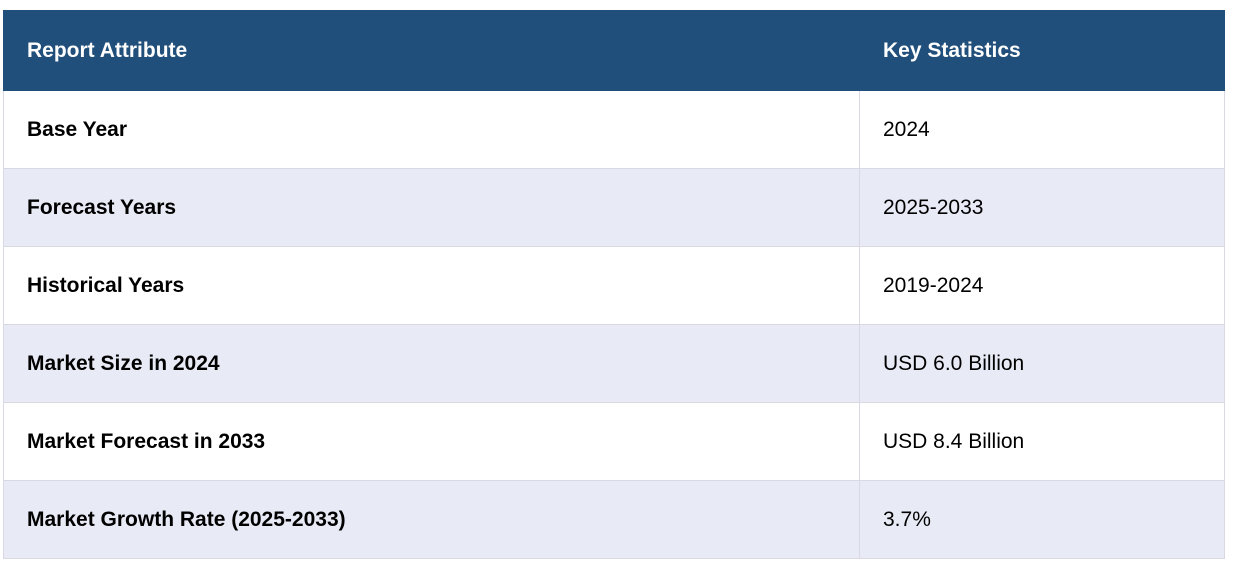 The width and height of the screenshot is (1234, 570). What do you see at coordinates (1042, 207) in the screenshot?
I see `value-cell: 2025-2033` at bounding box center [1042, 207].